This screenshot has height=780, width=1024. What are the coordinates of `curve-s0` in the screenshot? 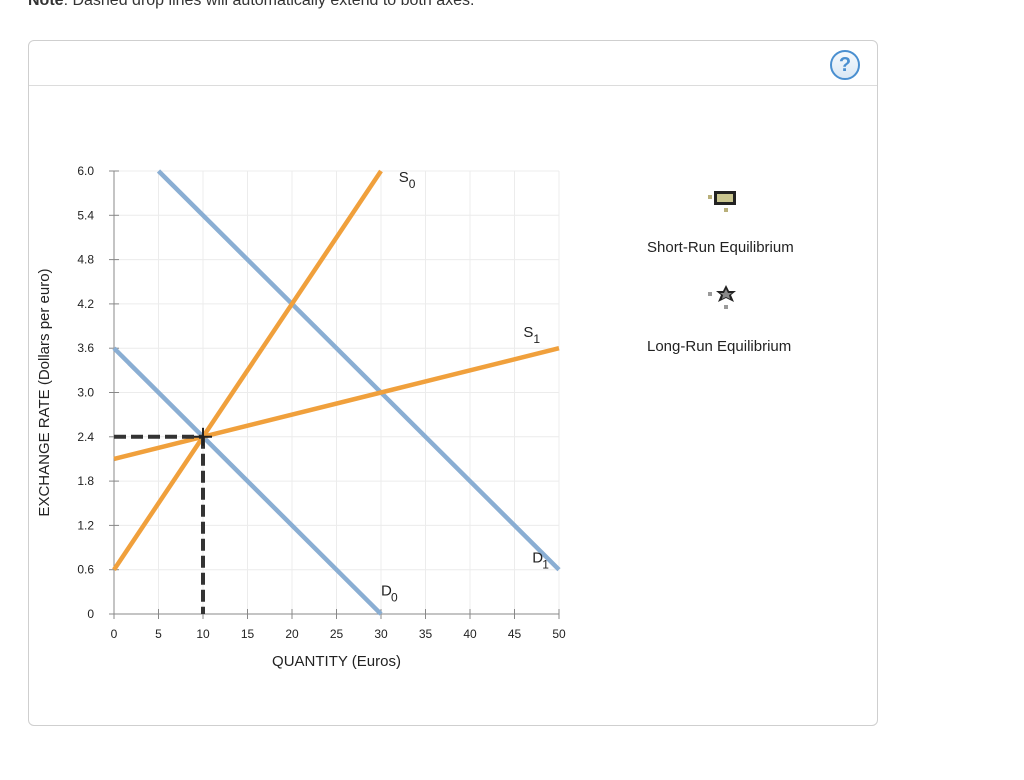 It's located at (247, 370).